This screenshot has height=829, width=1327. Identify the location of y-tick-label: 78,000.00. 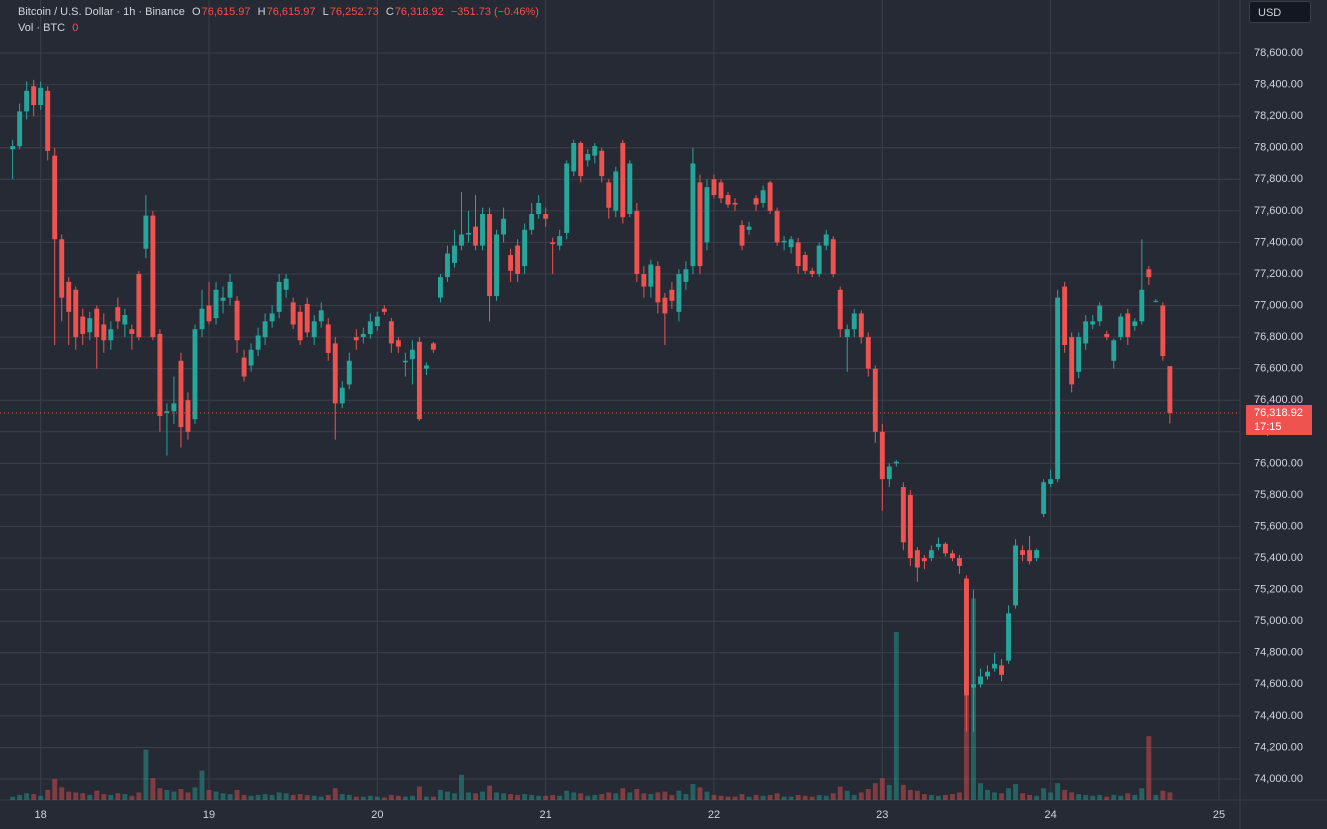
(1278, 148).